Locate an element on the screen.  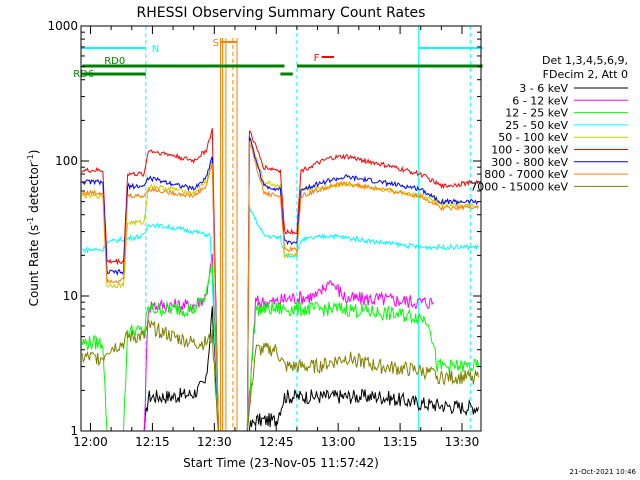
legend-label-4: 50 - 100 keV is located at coordinates (533, 137).